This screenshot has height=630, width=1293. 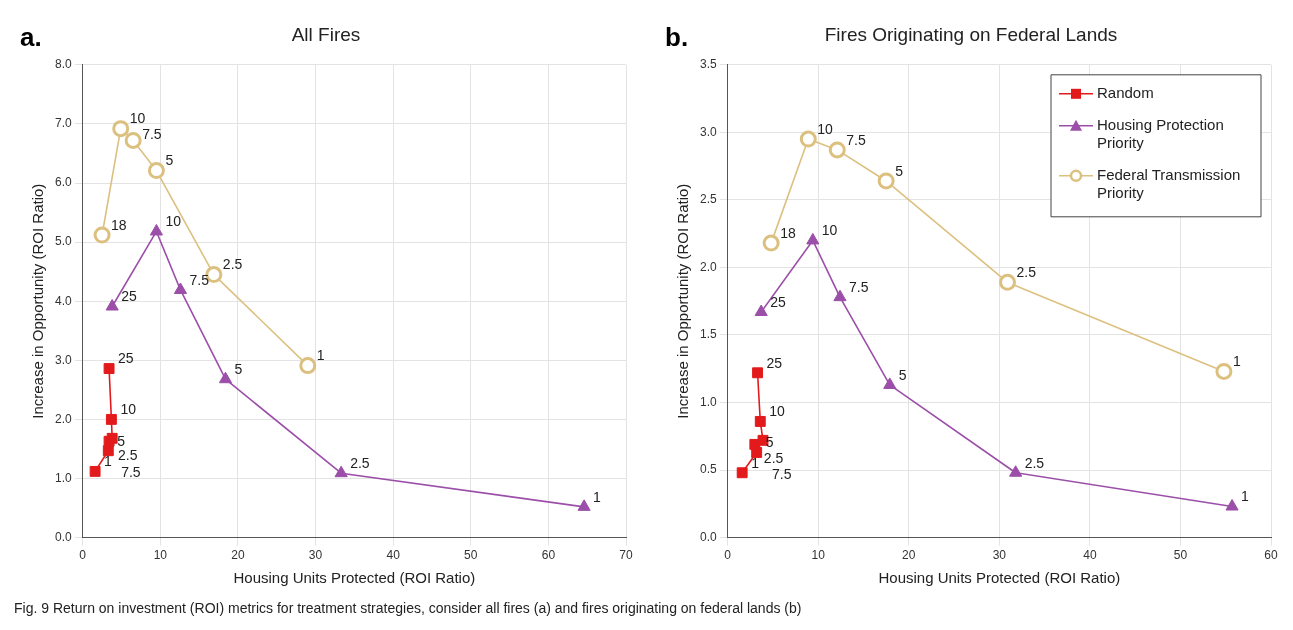 I want to click on caption: Fig. 9 Return on investment (ROI) metrics for treatment strategies, consider all fires (a) and fires originating on federal lands (b), so click(x=408, y=608).